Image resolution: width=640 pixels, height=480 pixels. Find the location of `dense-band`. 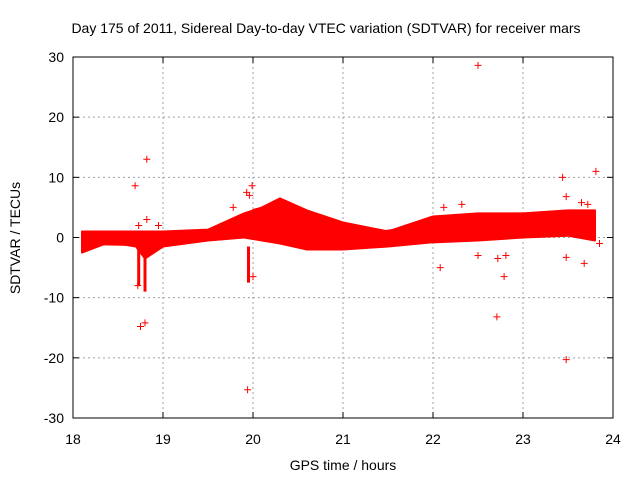

dense-band is located at coordinates (338, 228).